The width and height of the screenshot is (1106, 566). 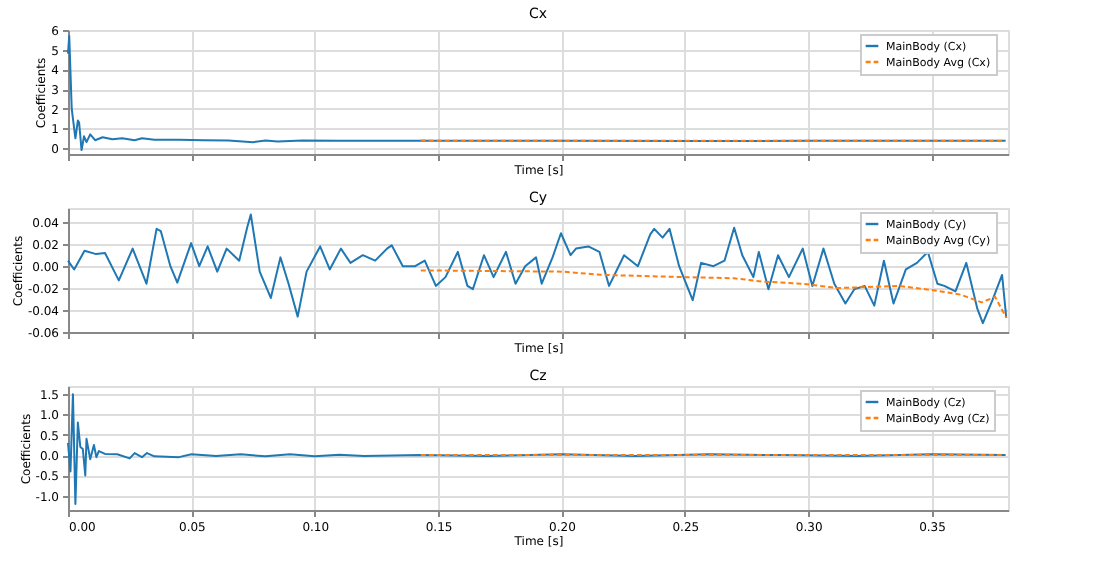 I want to click on line-series, so click(x=713, y=294).